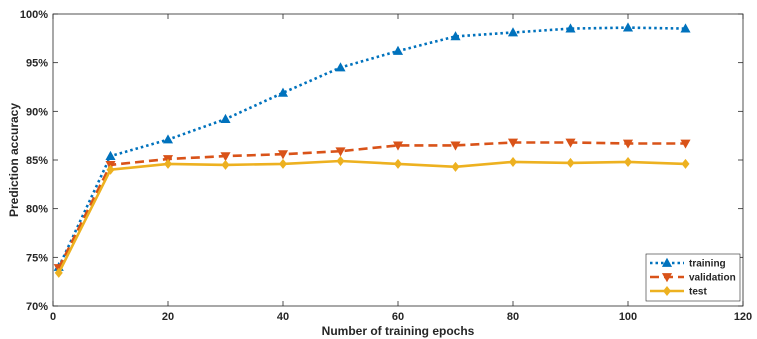 This screenshot has width=757, height=339. Describe the element at coordinates (513, 317) in the screenshot. I see `x-tick-label: 80` at that location.